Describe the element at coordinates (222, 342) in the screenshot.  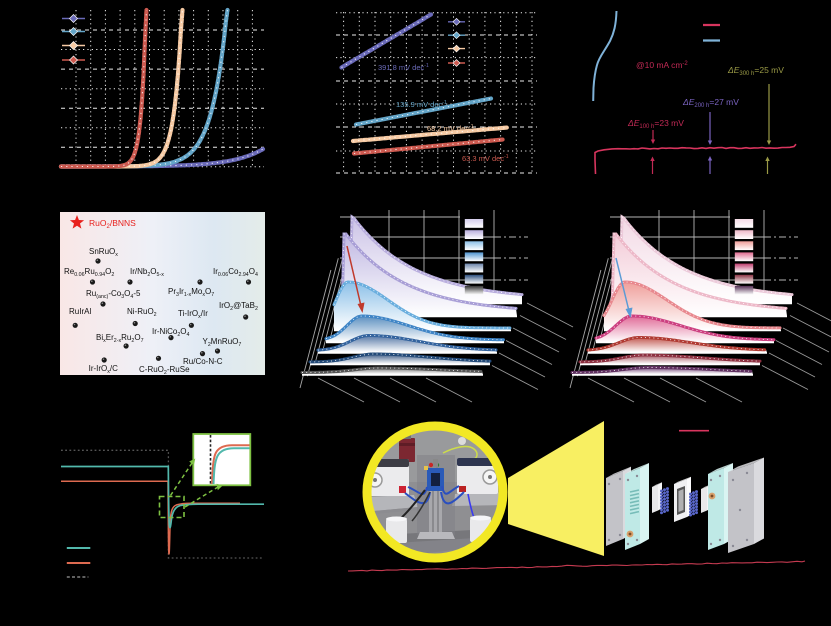
I see `svg-text: Y2MnRuO7` at that location.